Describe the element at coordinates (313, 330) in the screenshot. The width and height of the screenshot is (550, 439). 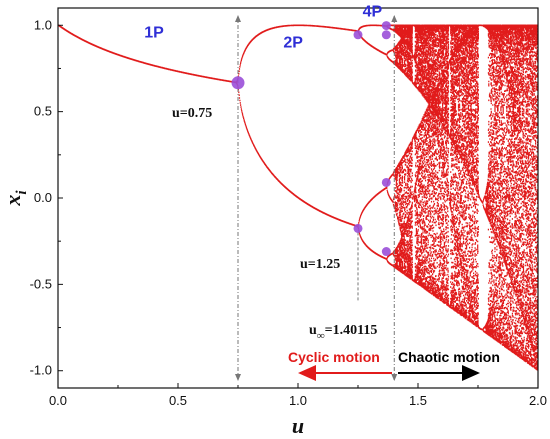
I see `annotation-u-infinity-base: u` at that location.